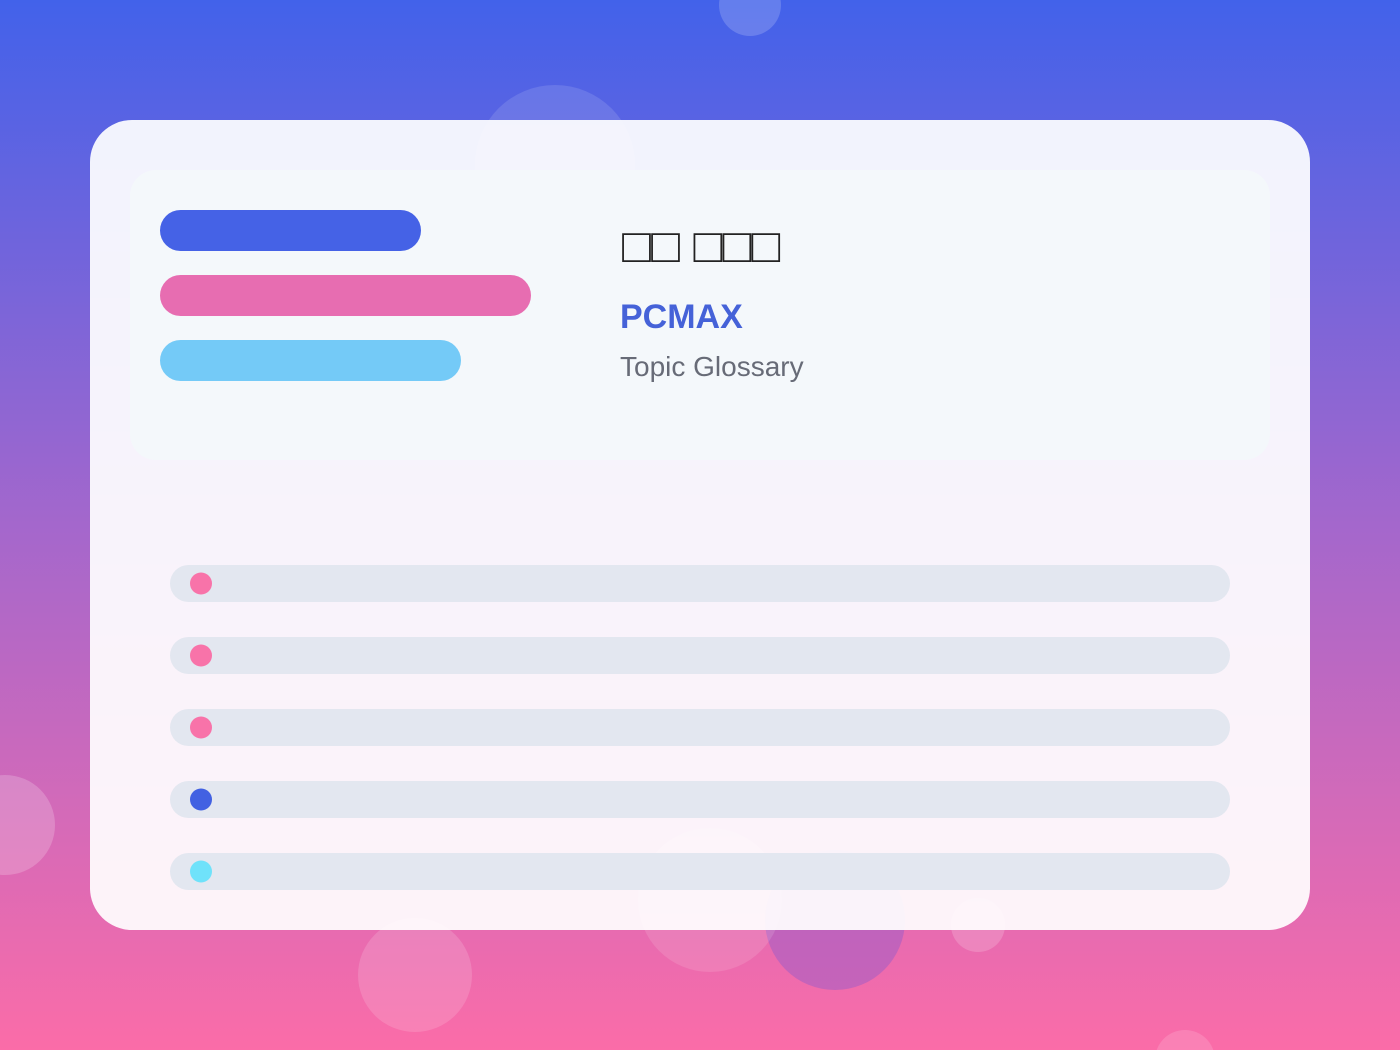 This screenshot has height=1050, width=1400. What do you see at coordinates (681, 317) in the screenshot?
I see `brand: PCMAX` at bounding box center [681, 317].